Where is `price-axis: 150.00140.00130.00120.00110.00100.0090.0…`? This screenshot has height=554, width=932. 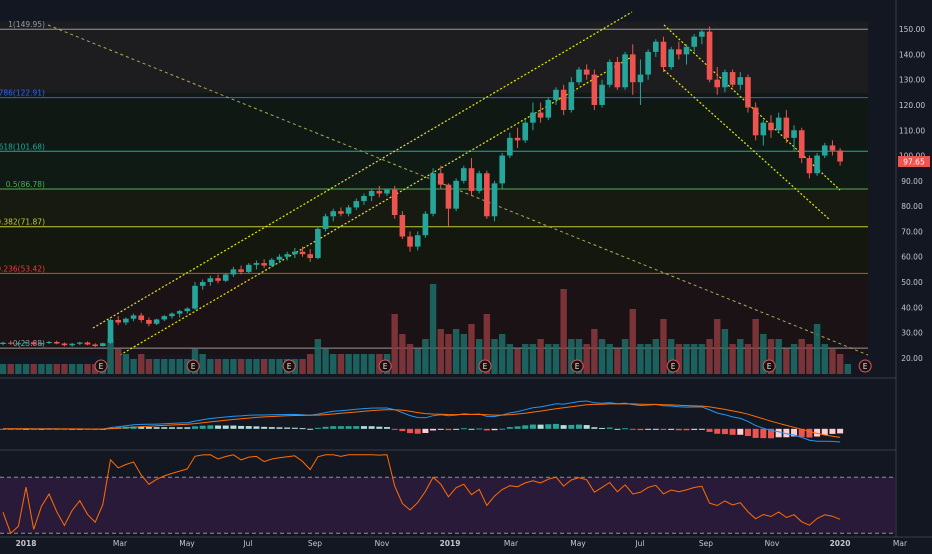 price-axis: 150.00140.00130.00120.00110.00100.0090.0… is located at coordinates (913, 268).